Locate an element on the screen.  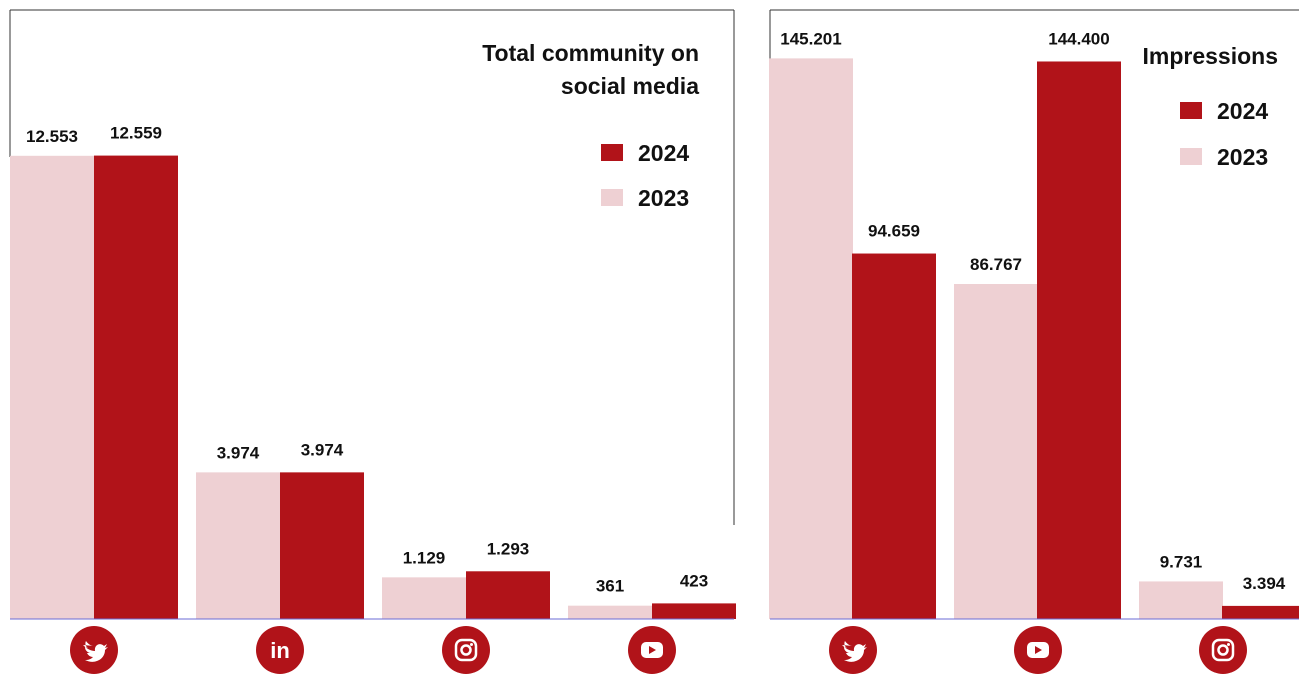
value-label-2024-twitter: 12.559 is located at coordinates (136, 133).